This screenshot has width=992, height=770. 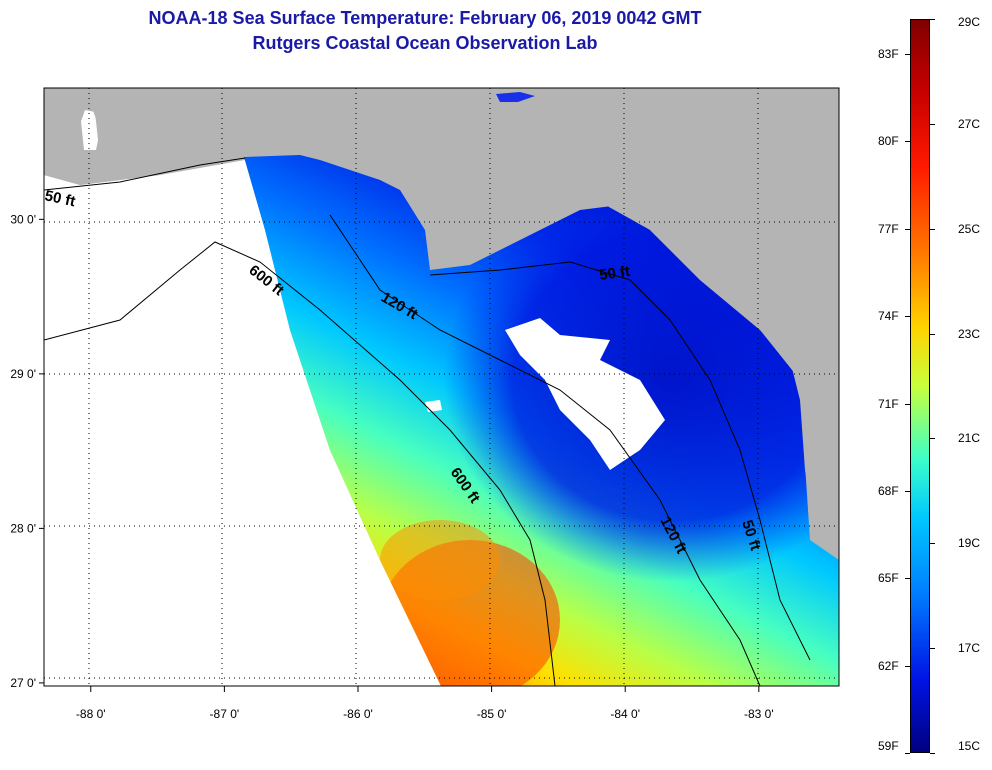 What do you see at coordinates (433, 406) in the screenshot?
I see `cloud-patch-small` at bounding box center [433, 406].